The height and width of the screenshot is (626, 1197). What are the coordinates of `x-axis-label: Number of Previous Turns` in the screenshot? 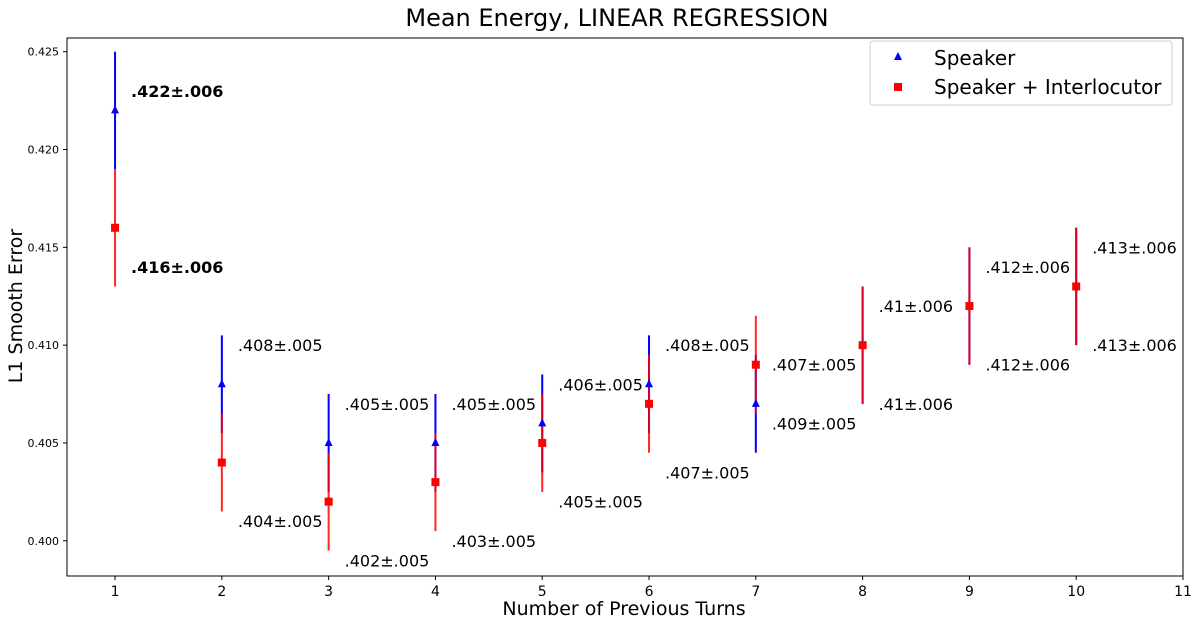 It's located at (623, 609).